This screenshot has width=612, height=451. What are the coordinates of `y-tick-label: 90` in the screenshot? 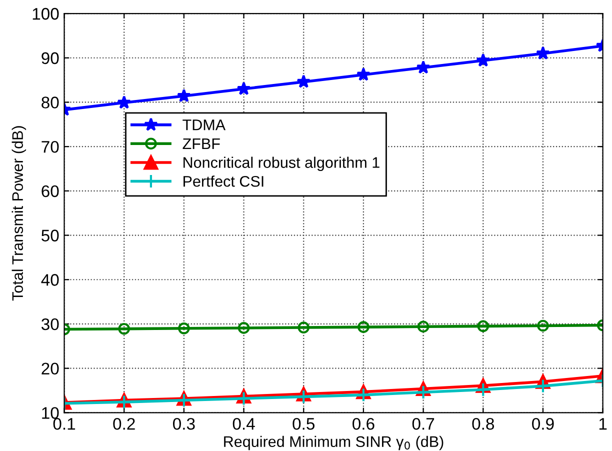 It's located at (50, 58).